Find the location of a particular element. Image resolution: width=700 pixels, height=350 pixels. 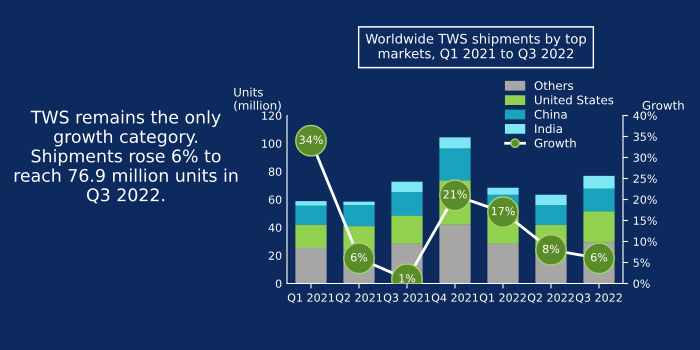

x-tick-label: Q3 2021 is located at coordinates (407, 298).